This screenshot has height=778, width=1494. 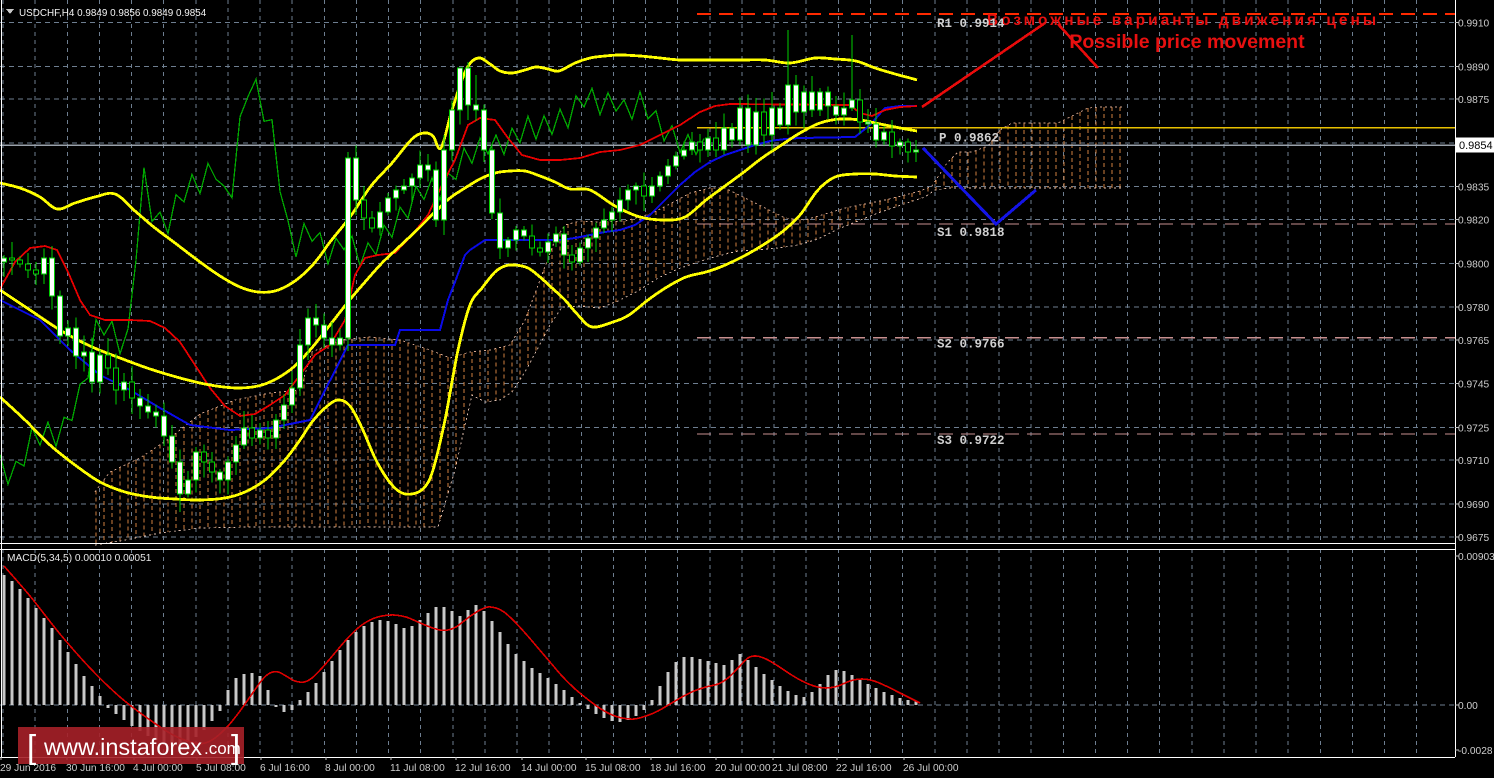 I want to click on svg-text: 6 Jul 16:00, so click(x=285, y=768).